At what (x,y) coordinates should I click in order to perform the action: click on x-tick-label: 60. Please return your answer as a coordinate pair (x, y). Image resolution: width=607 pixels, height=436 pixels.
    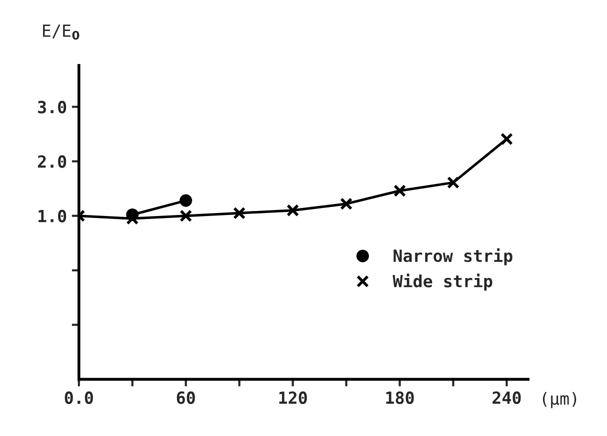
    Looking at the image, I should click on (185, 397).